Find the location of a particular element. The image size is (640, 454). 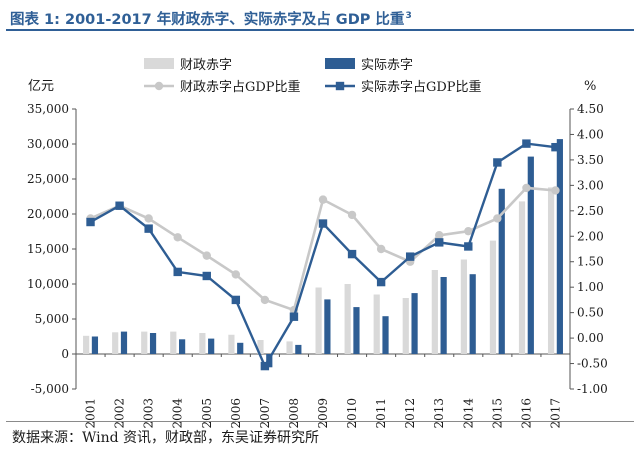

right-axis-tick-label: 0.50 is located at coordinates (590, 313).